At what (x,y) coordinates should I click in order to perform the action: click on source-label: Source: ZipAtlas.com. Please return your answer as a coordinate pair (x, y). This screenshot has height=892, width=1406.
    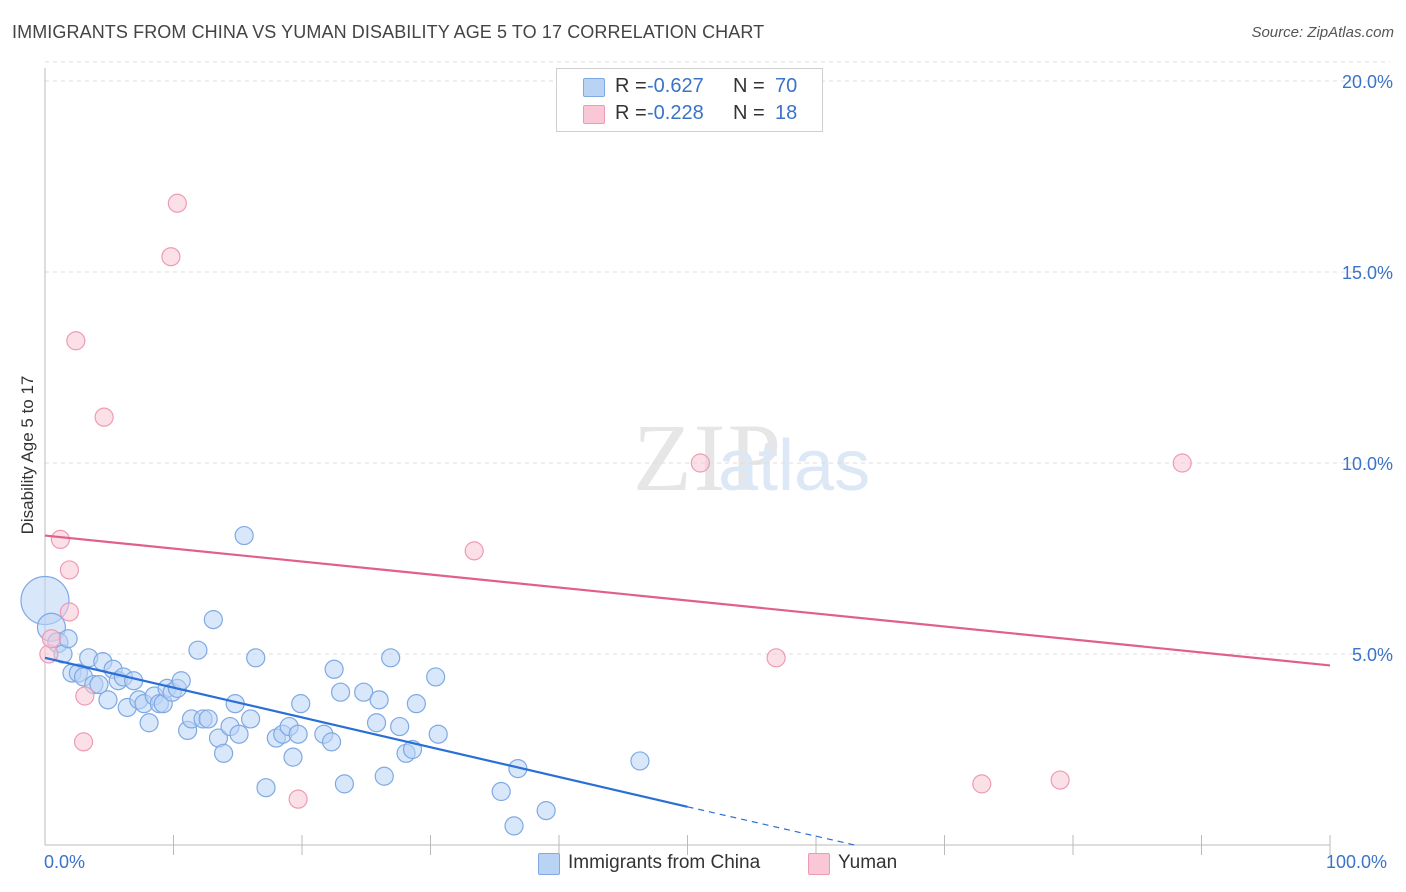
    Looking at the image, I should click on (1322, 32).